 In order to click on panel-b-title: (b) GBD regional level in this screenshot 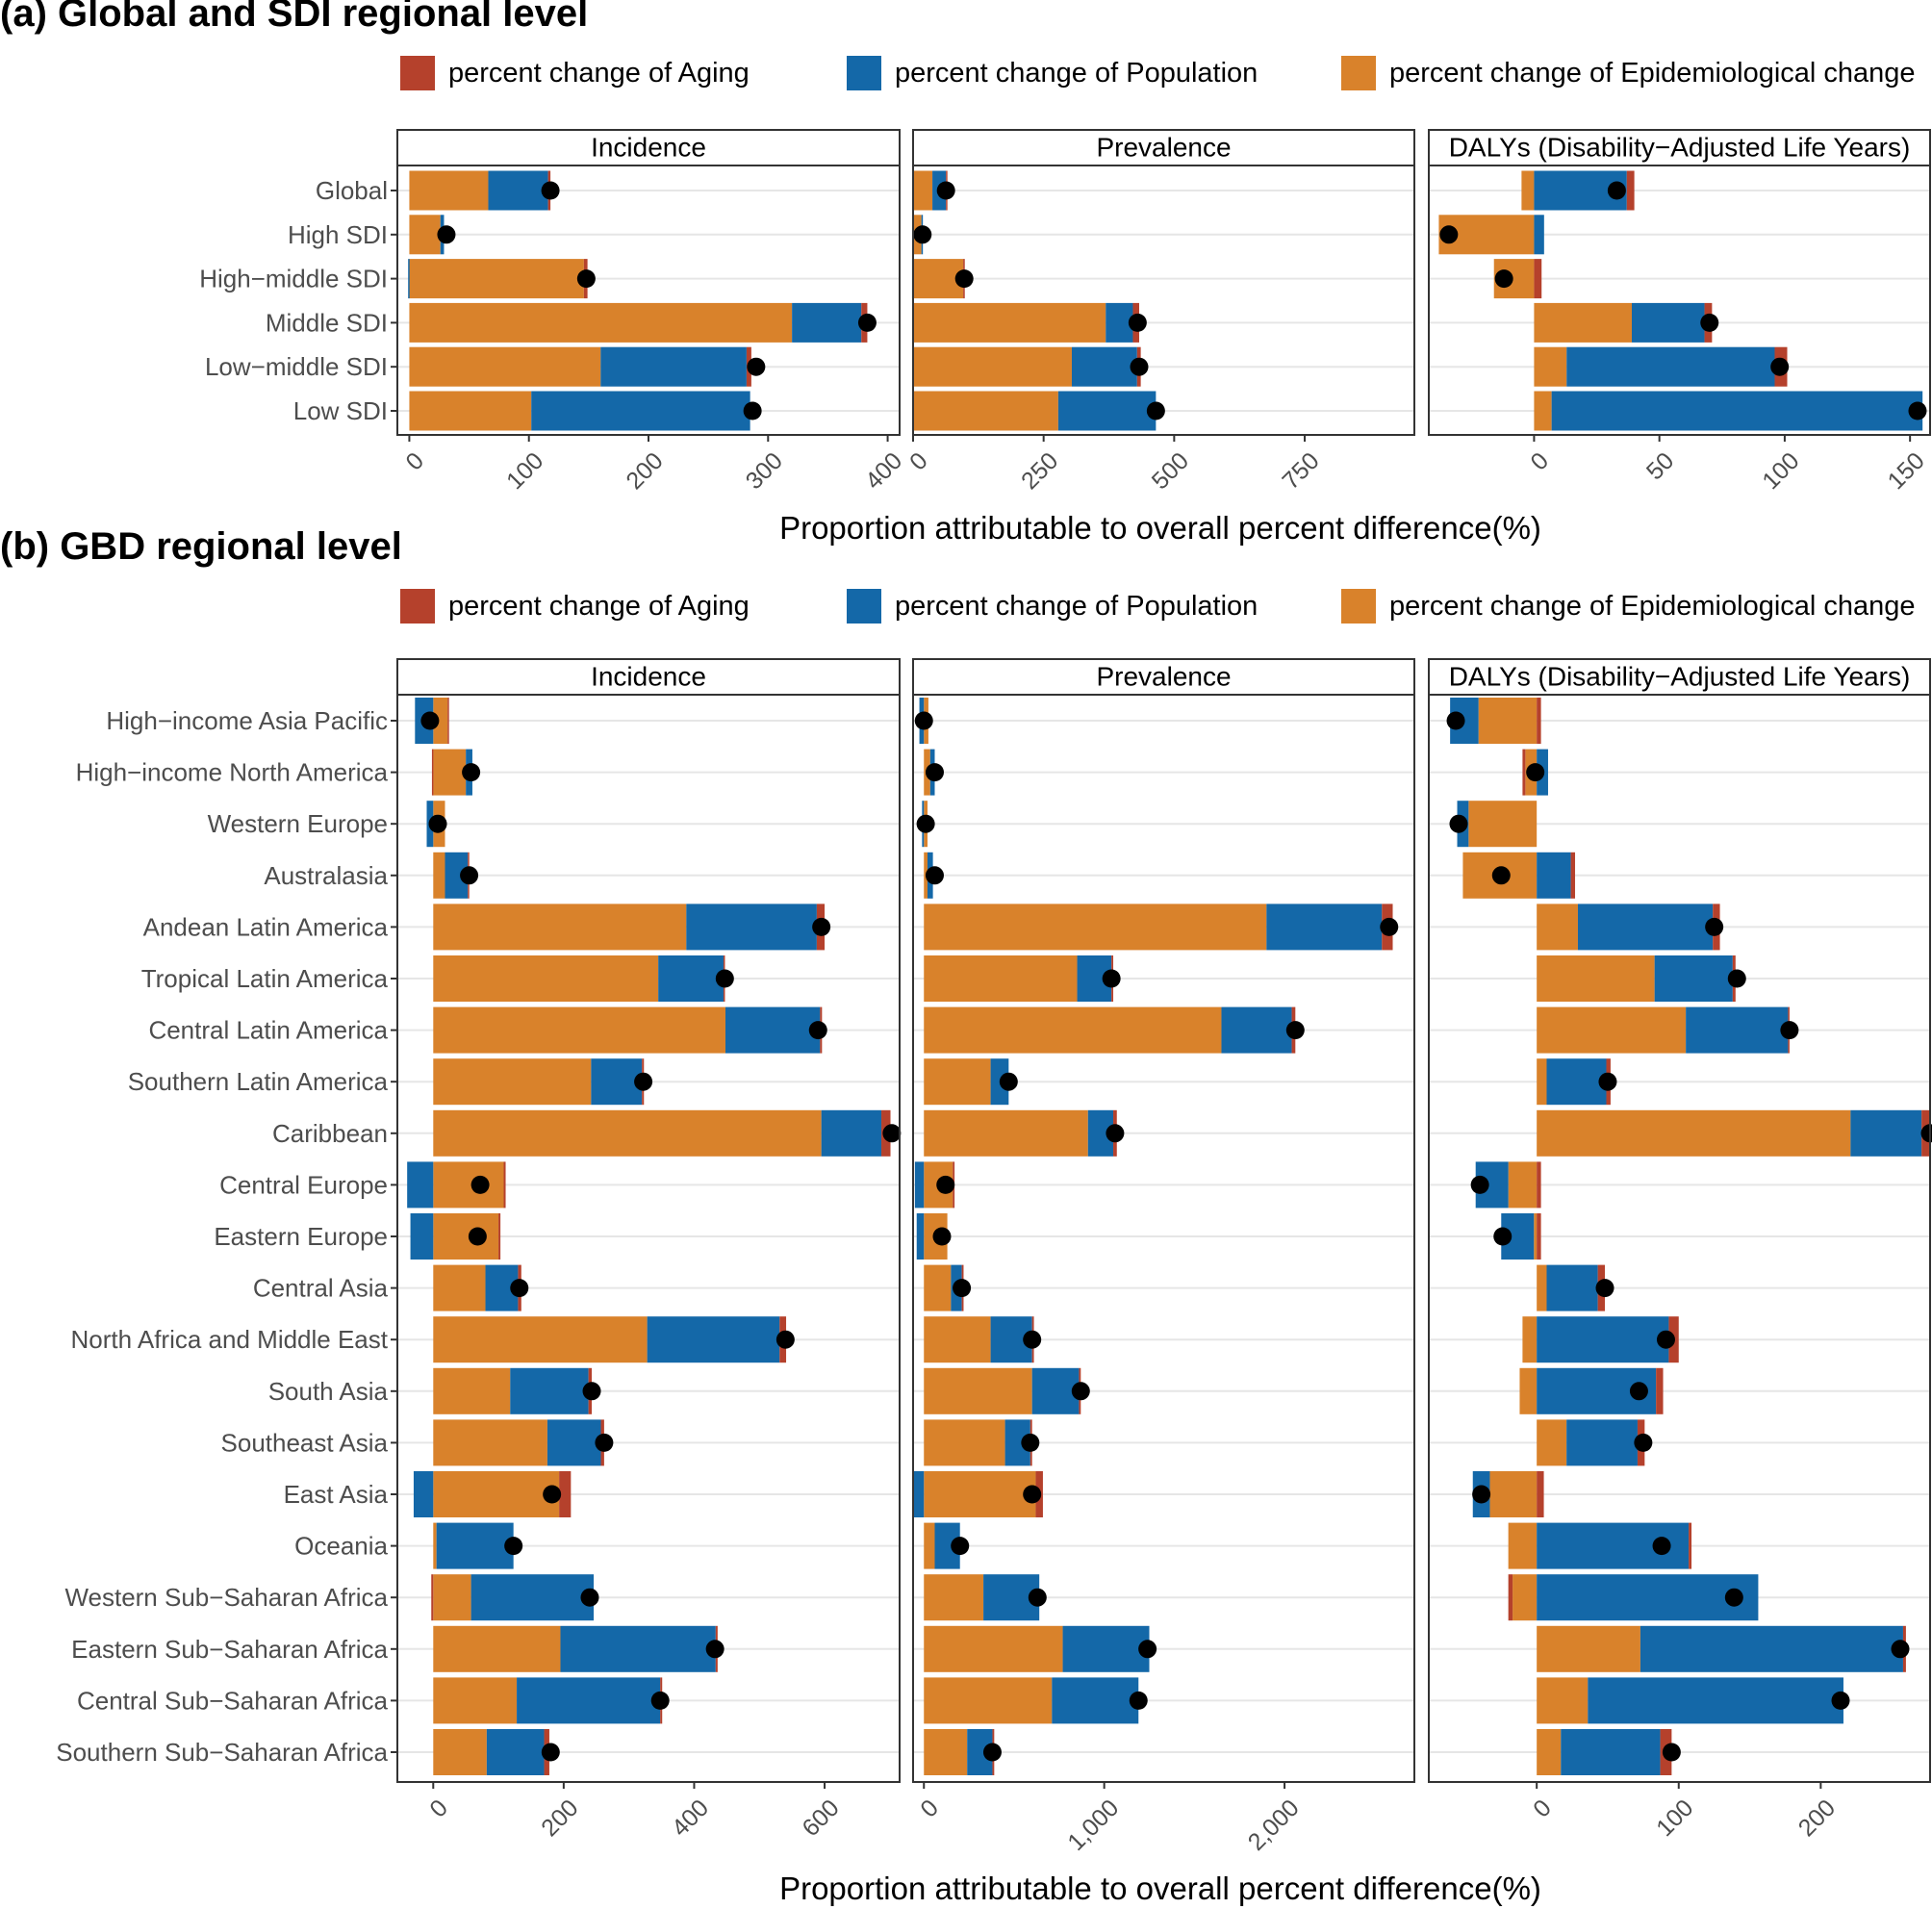, I will do `click(201, 546)`.